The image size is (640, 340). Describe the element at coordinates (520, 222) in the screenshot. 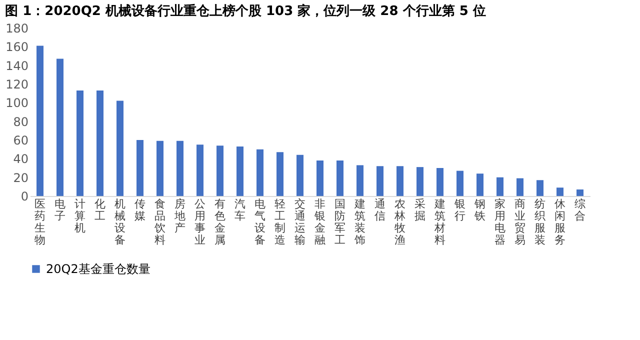

I see `x-tick-label: 商业贸易` at that location.